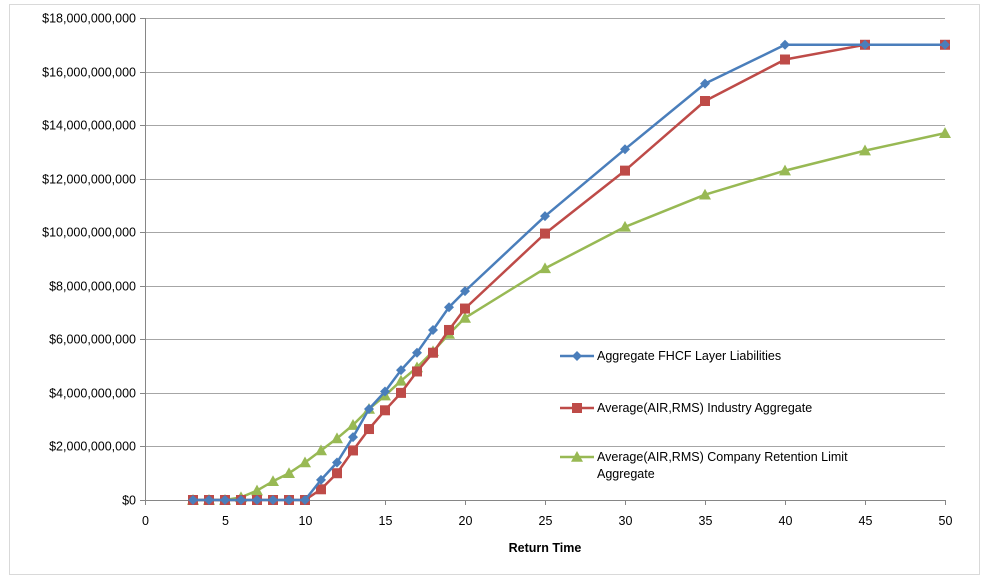 The width and height of the screenshot is (988, 583). I want to click on x-tick-label: 25, so click(546, 521).